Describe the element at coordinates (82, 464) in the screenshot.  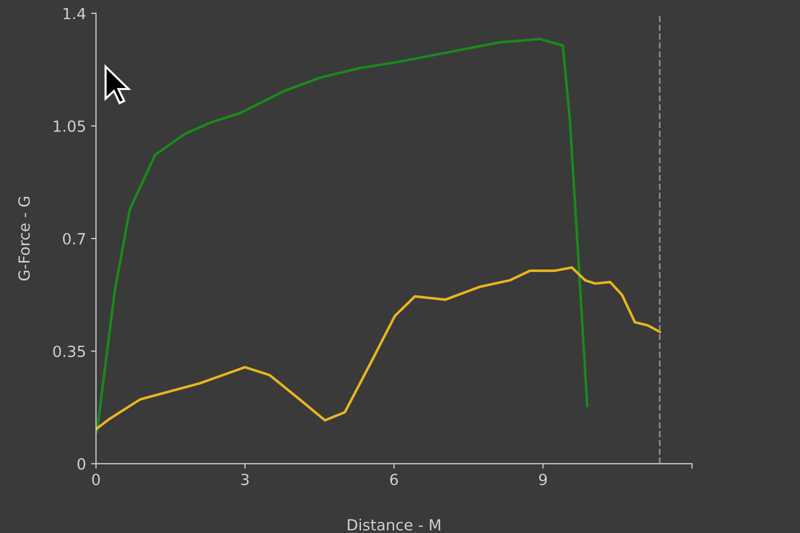
I see `y-tick-label: 0` at that location.